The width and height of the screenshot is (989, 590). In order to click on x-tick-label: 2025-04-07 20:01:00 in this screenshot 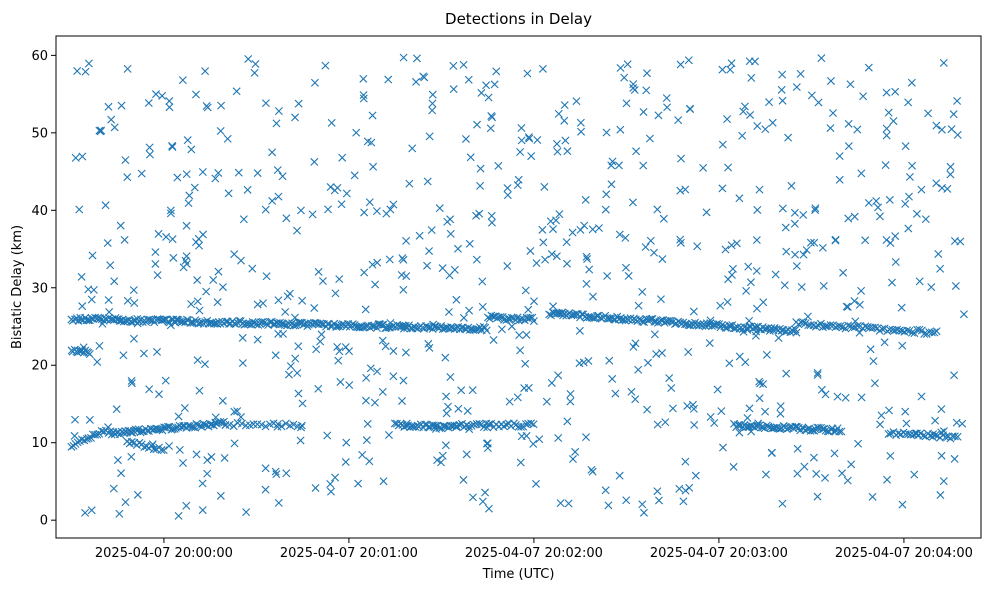, I will do `click(349, 553)`.